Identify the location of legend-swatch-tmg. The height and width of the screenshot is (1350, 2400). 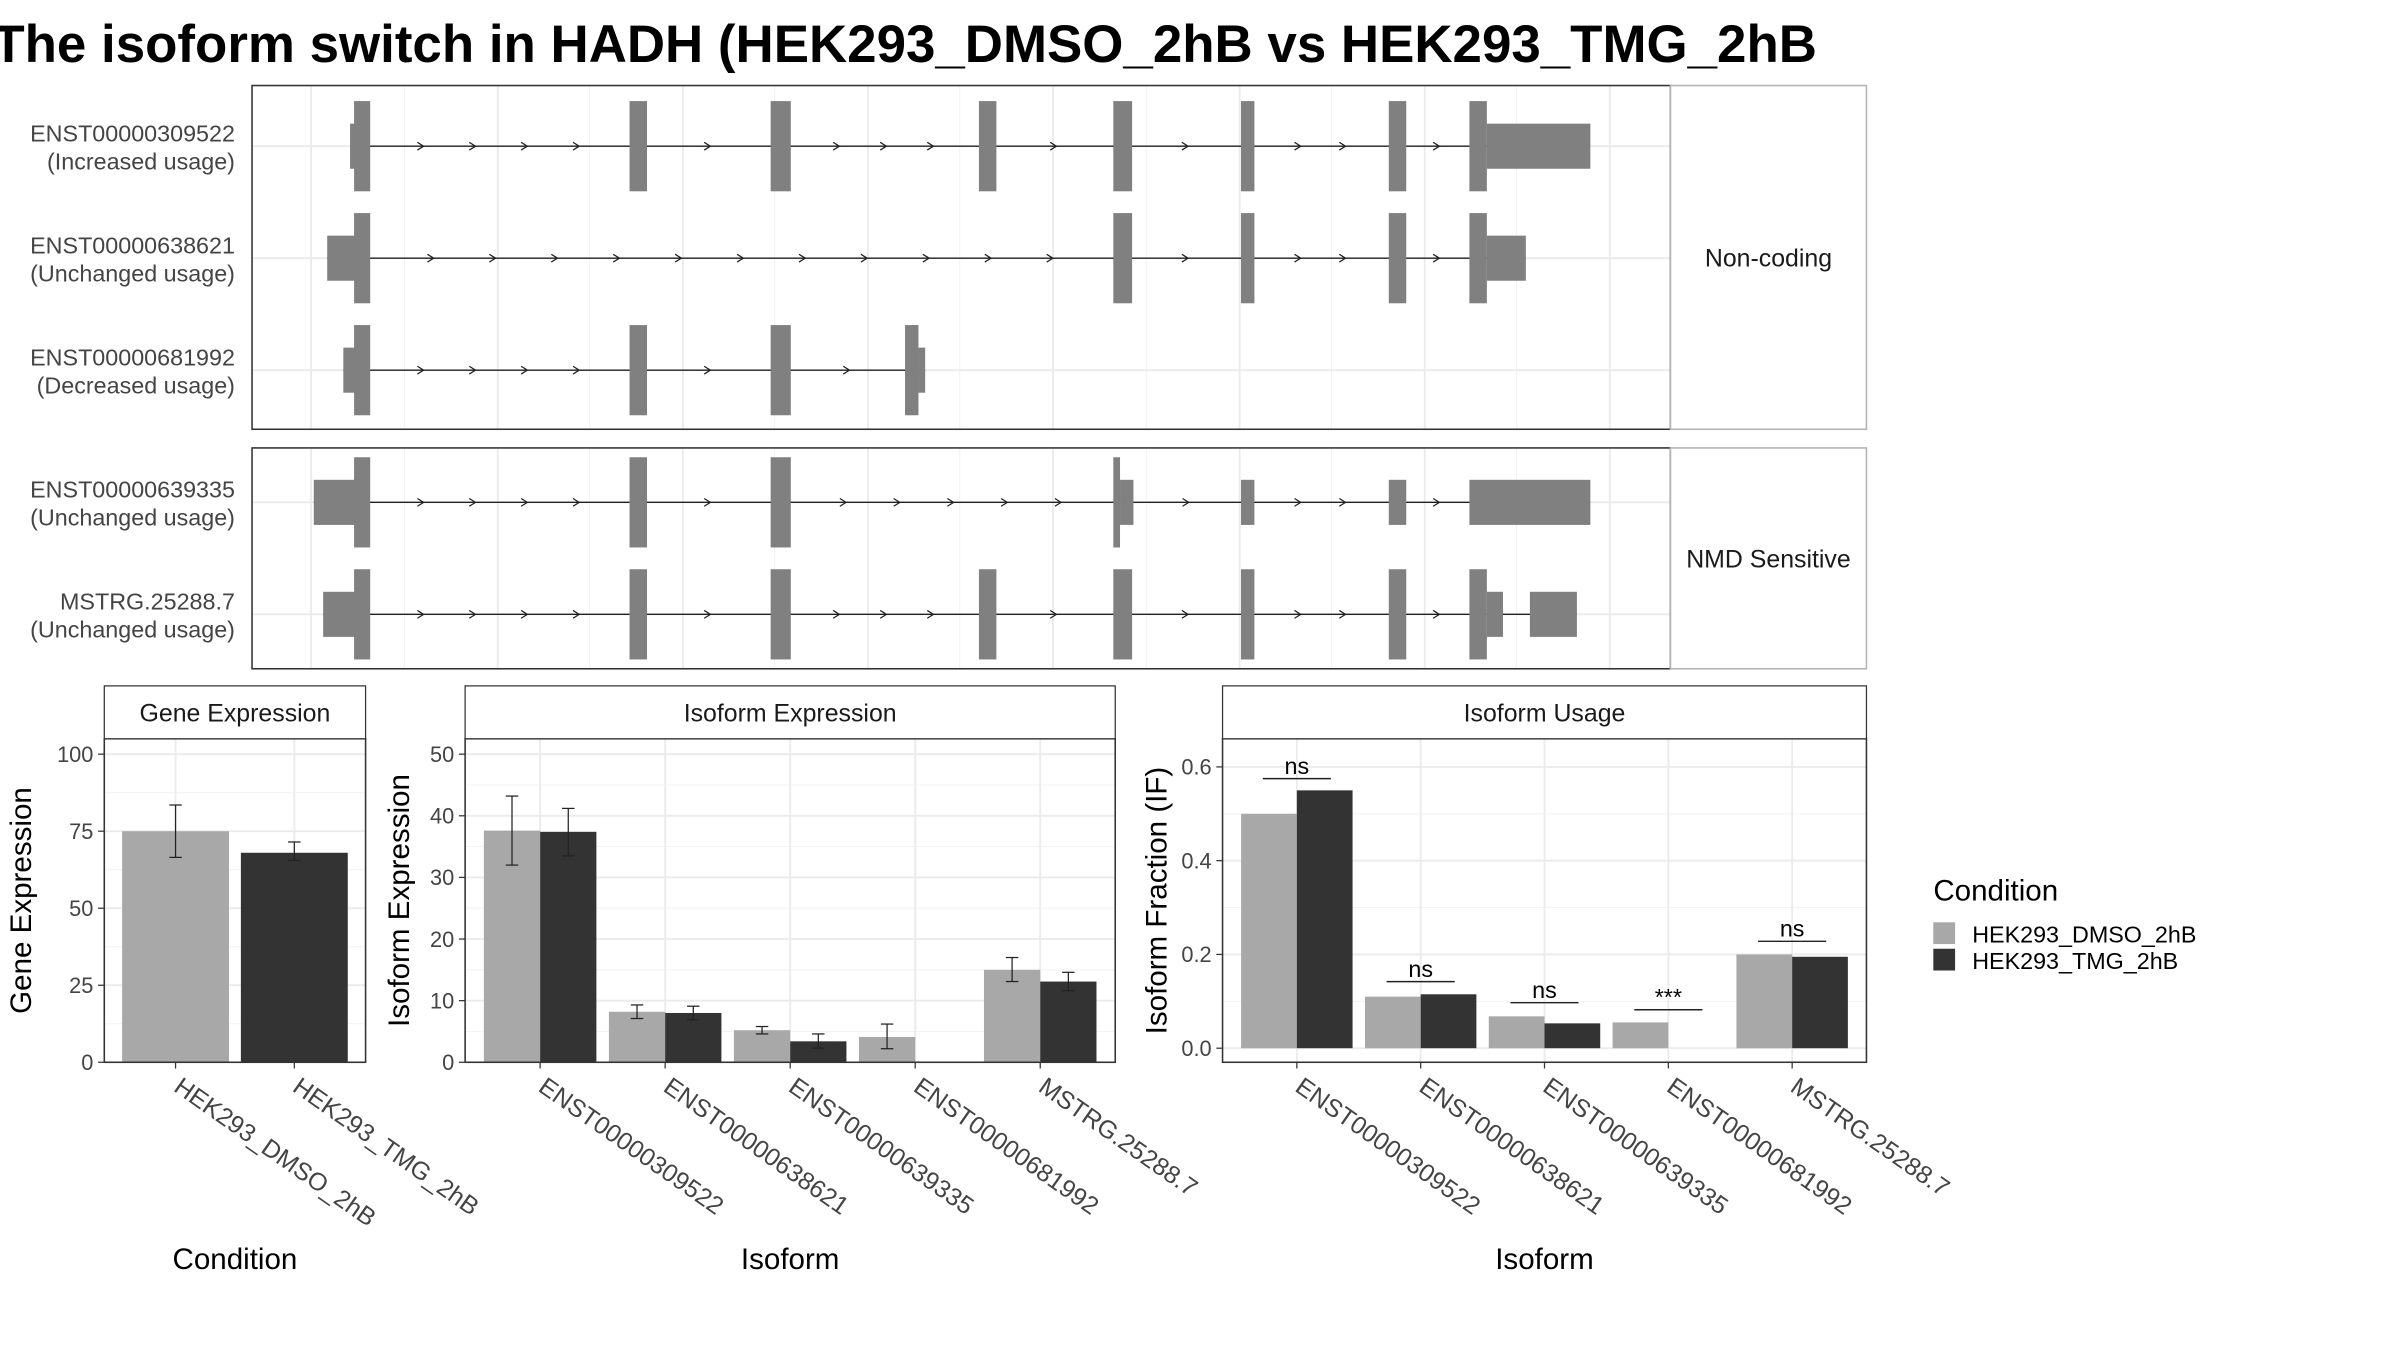
(1944, 959).